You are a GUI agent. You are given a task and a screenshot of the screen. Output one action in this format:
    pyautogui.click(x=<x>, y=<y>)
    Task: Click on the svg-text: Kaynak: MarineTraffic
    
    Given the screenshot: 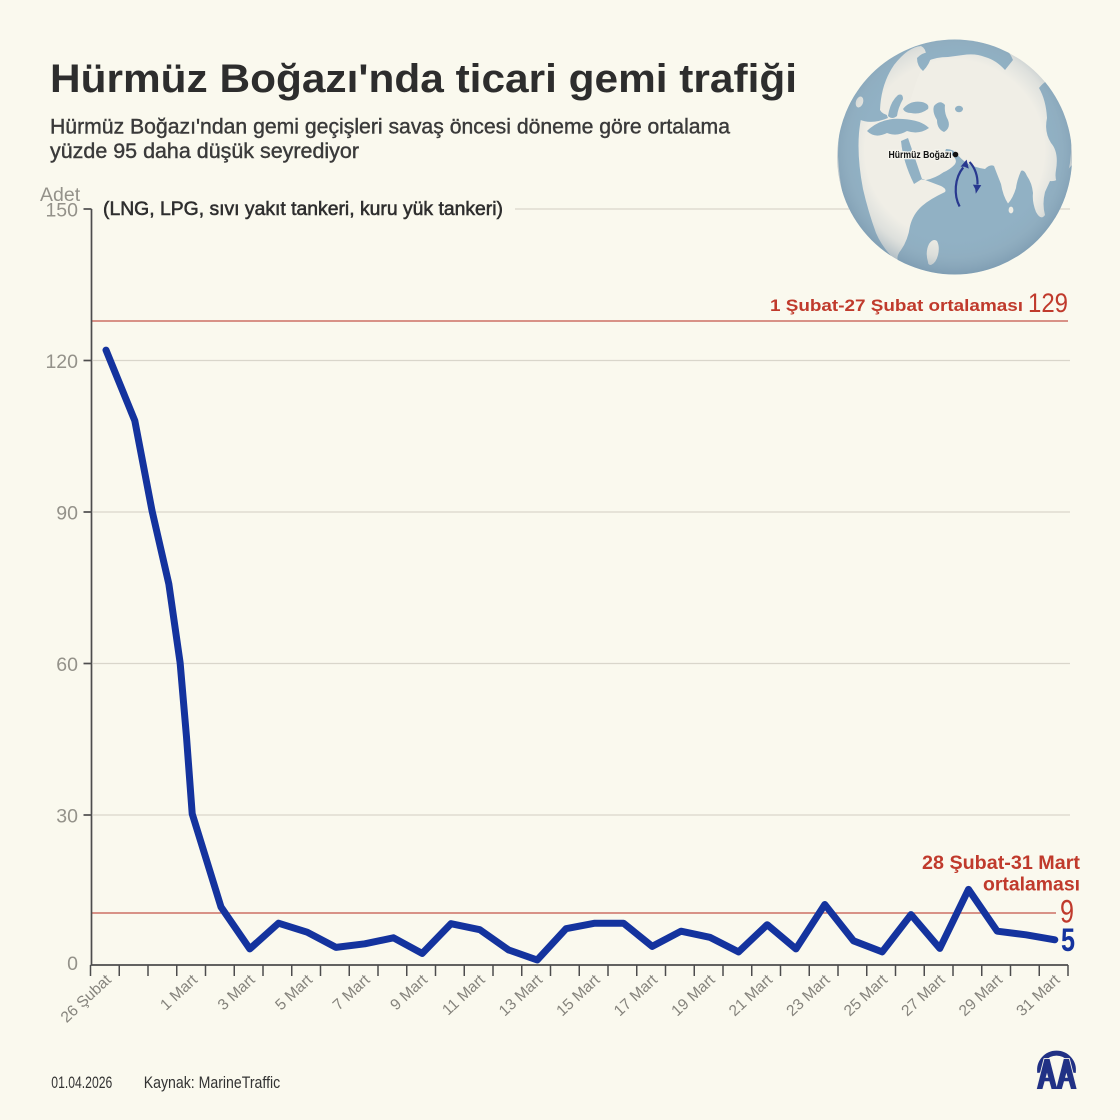 What is the action you would take?
    pyautogui.click(x=212, y=1082)
    